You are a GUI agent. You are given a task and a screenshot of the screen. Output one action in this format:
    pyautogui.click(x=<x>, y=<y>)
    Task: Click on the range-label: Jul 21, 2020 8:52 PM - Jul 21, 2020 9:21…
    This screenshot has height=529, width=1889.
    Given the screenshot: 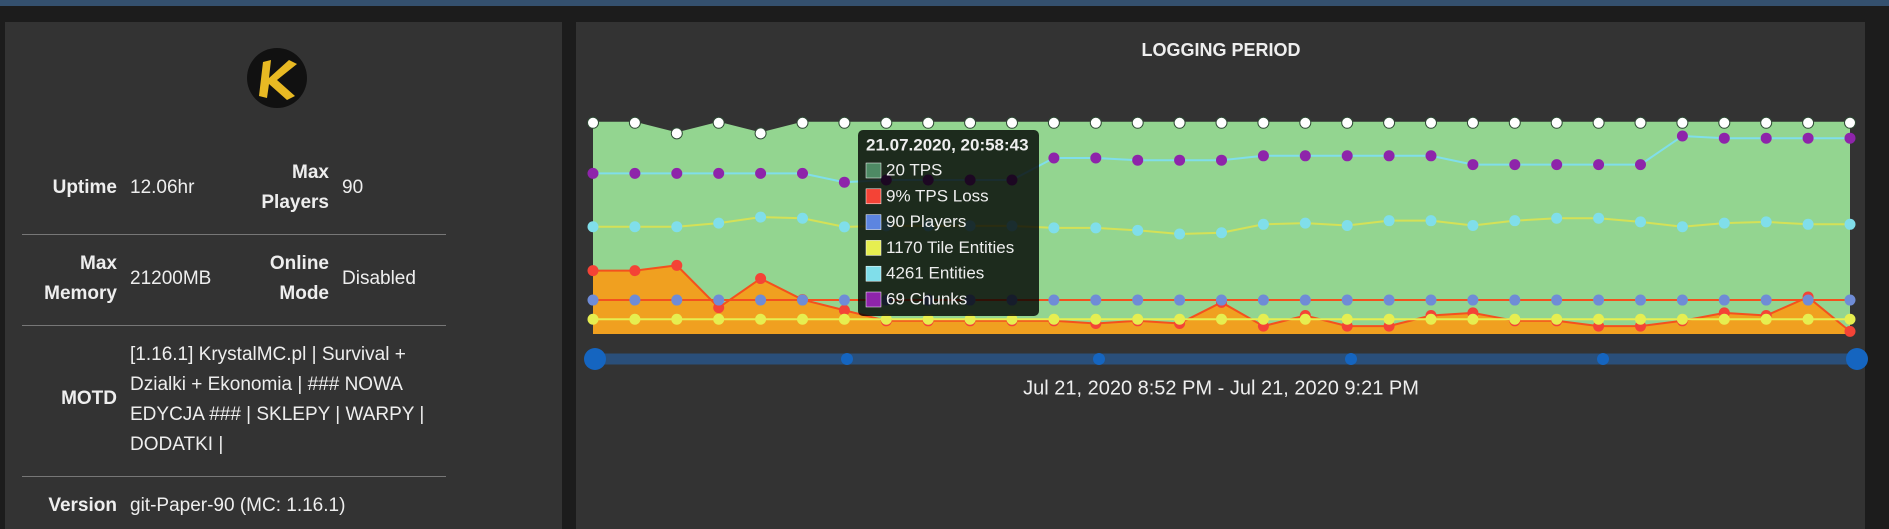 What is the action you would take?
    pyautogui.click(x=1221, y=388)
    